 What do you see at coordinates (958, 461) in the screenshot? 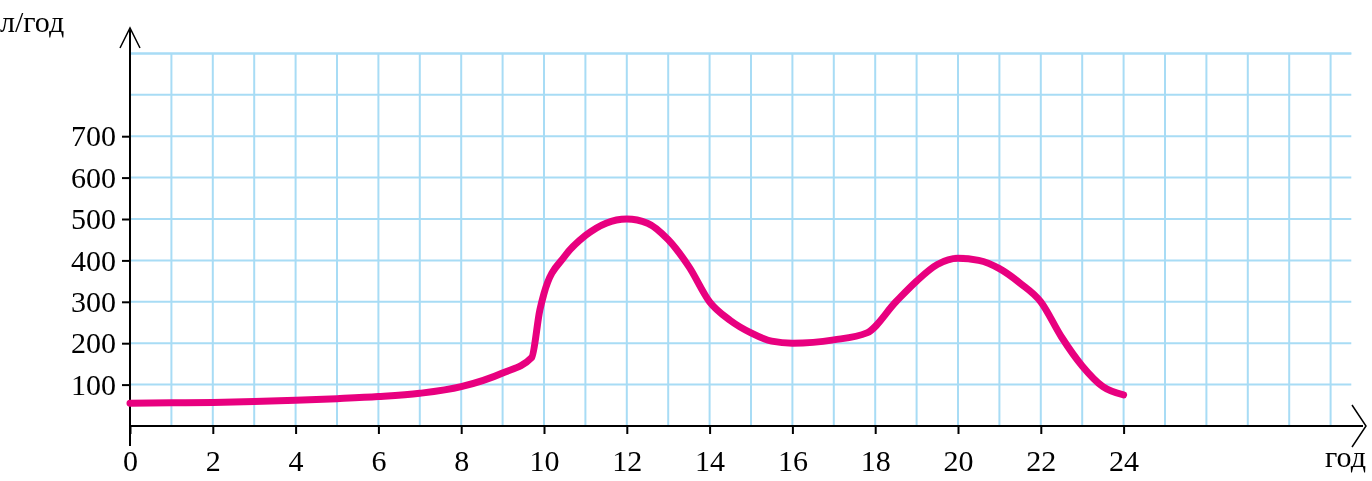
I see `x-tick-label: 20` at bounding box center [958, 461].